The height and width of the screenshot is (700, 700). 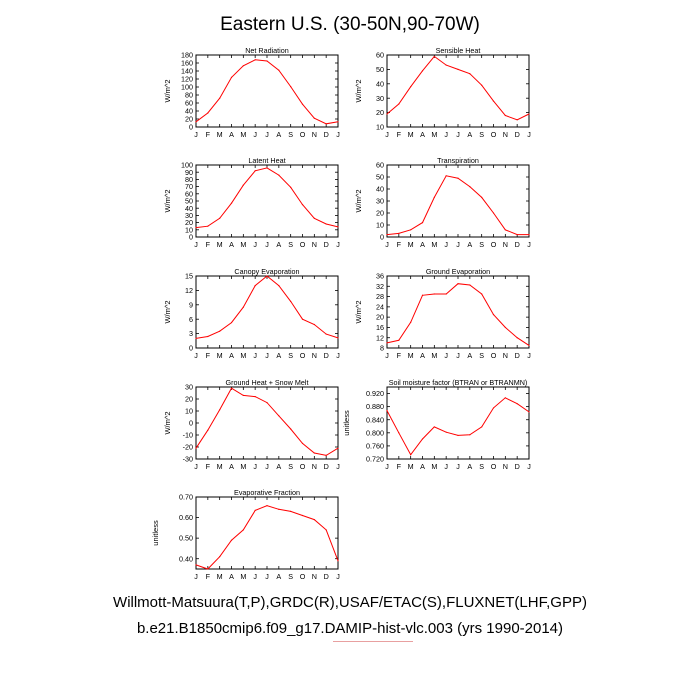 What do you see at coordinates (458, 271) in the screenshot?
I see `panel-title: Ground Evaporation` at bounding box center [458, 271].